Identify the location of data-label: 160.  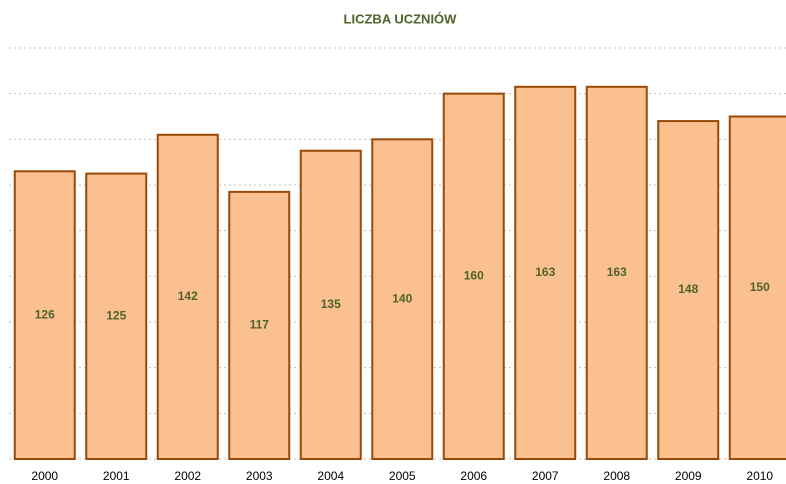
(474, 276).